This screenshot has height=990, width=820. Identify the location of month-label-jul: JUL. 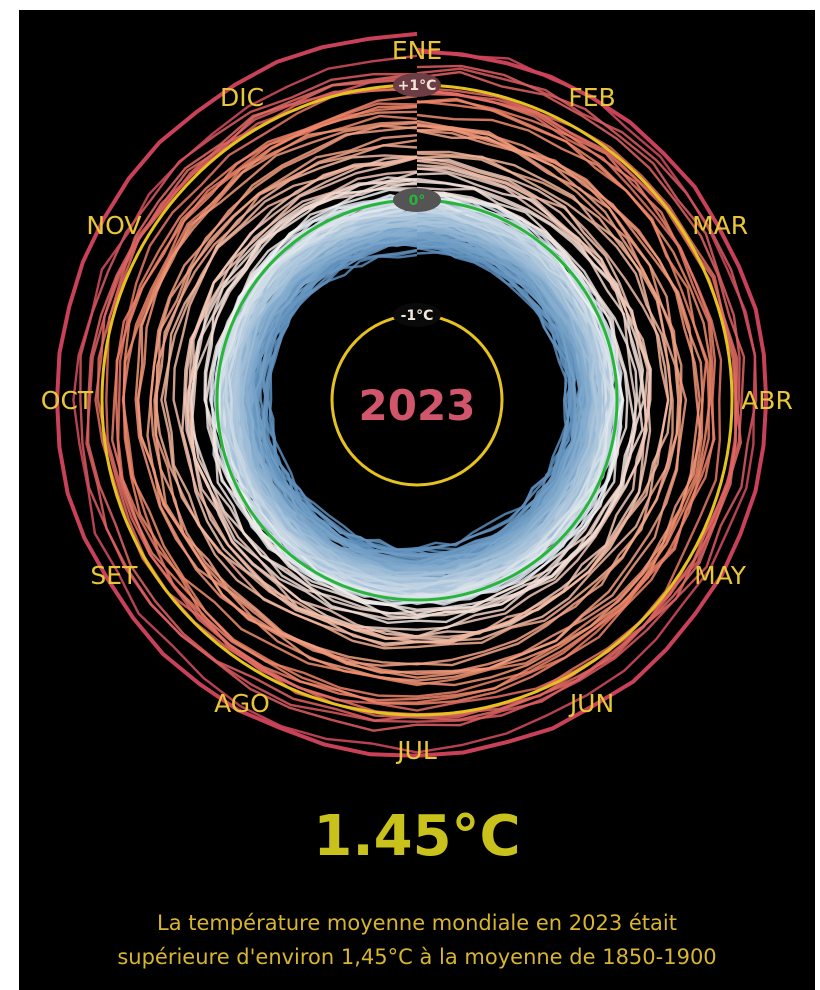
(416, 750).